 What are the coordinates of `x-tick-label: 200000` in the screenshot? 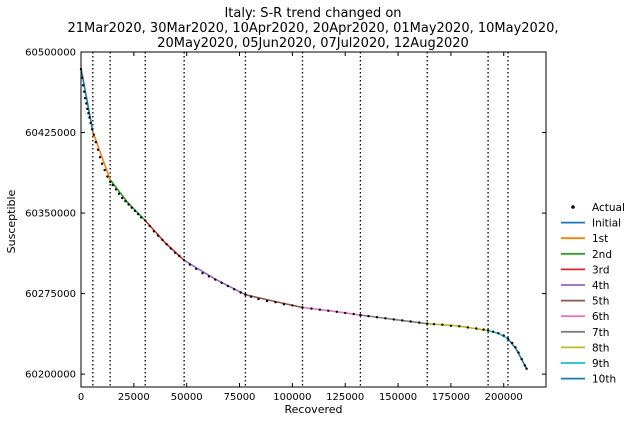 It's located at (504, 397).